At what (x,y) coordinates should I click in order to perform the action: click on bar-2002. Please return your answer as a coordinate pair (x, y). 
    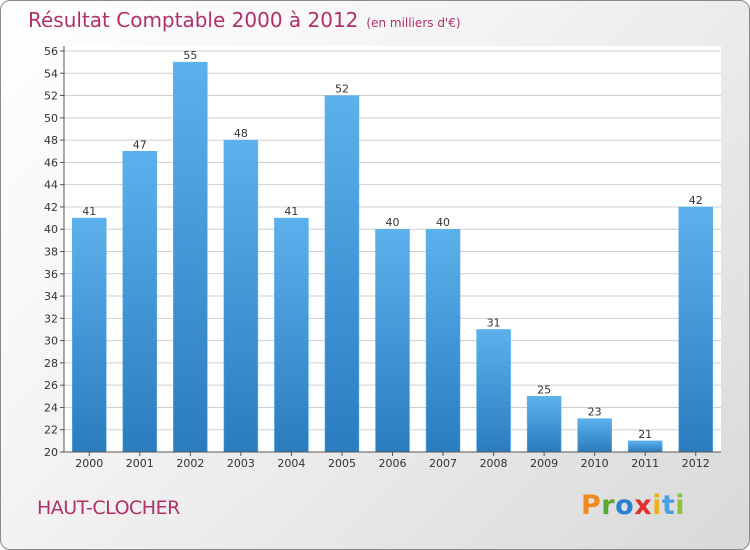
    Looking at the image, I should click on (190, 257).